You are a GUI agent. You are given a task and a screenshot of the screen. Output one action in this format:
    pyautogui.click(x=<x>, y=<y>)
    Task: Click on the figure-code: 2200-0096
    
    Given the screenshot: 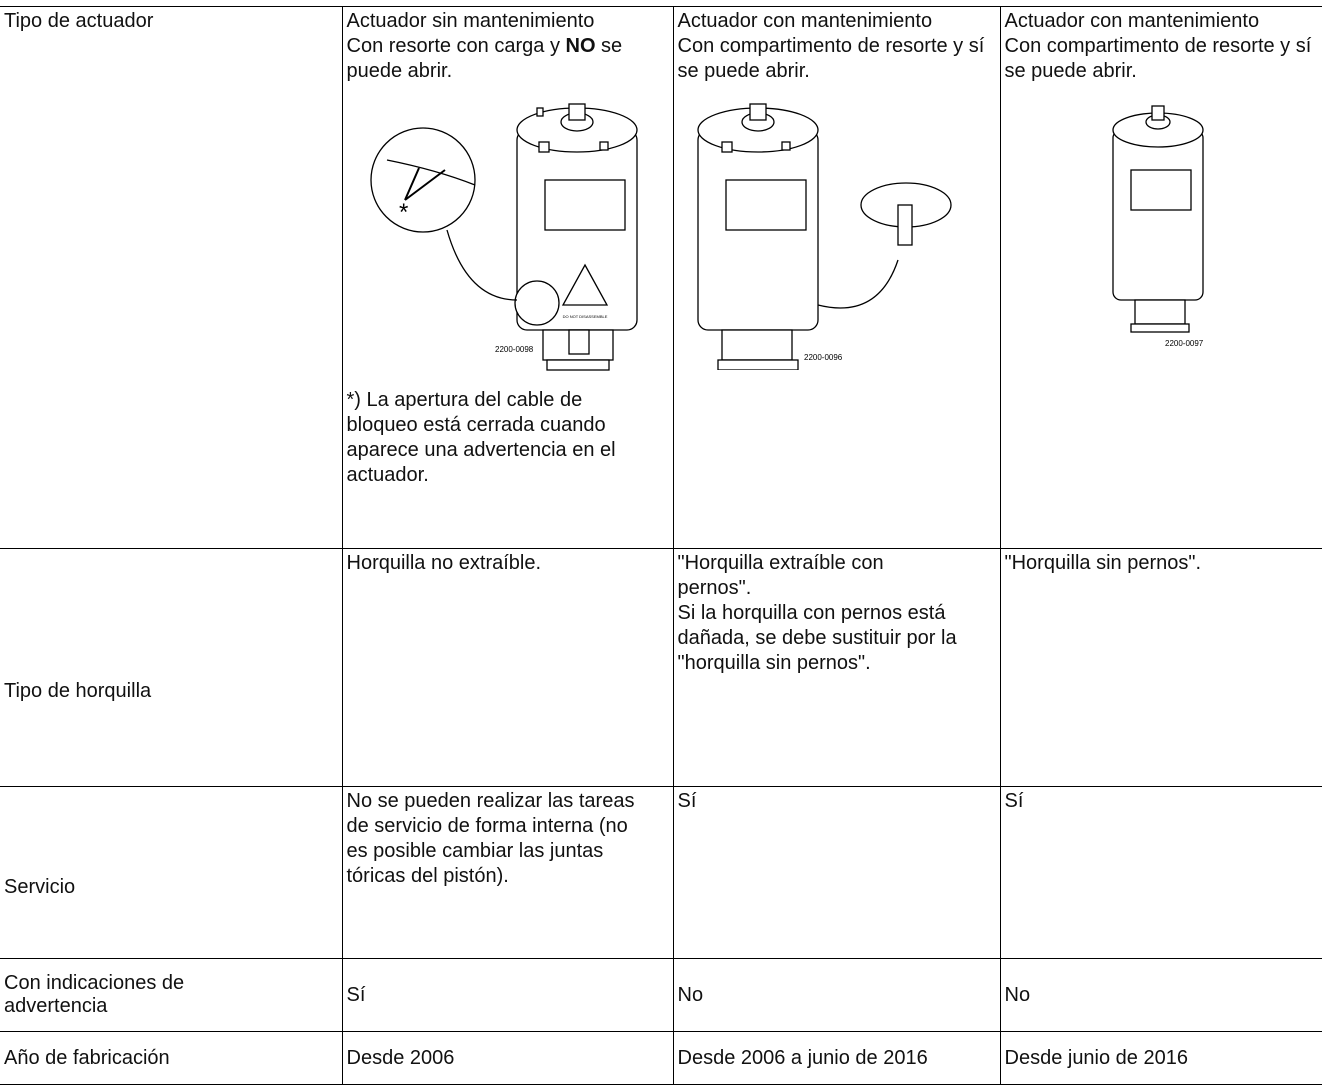 What is the action you would take?
    pyautogui.click(x=823, y=357)
    